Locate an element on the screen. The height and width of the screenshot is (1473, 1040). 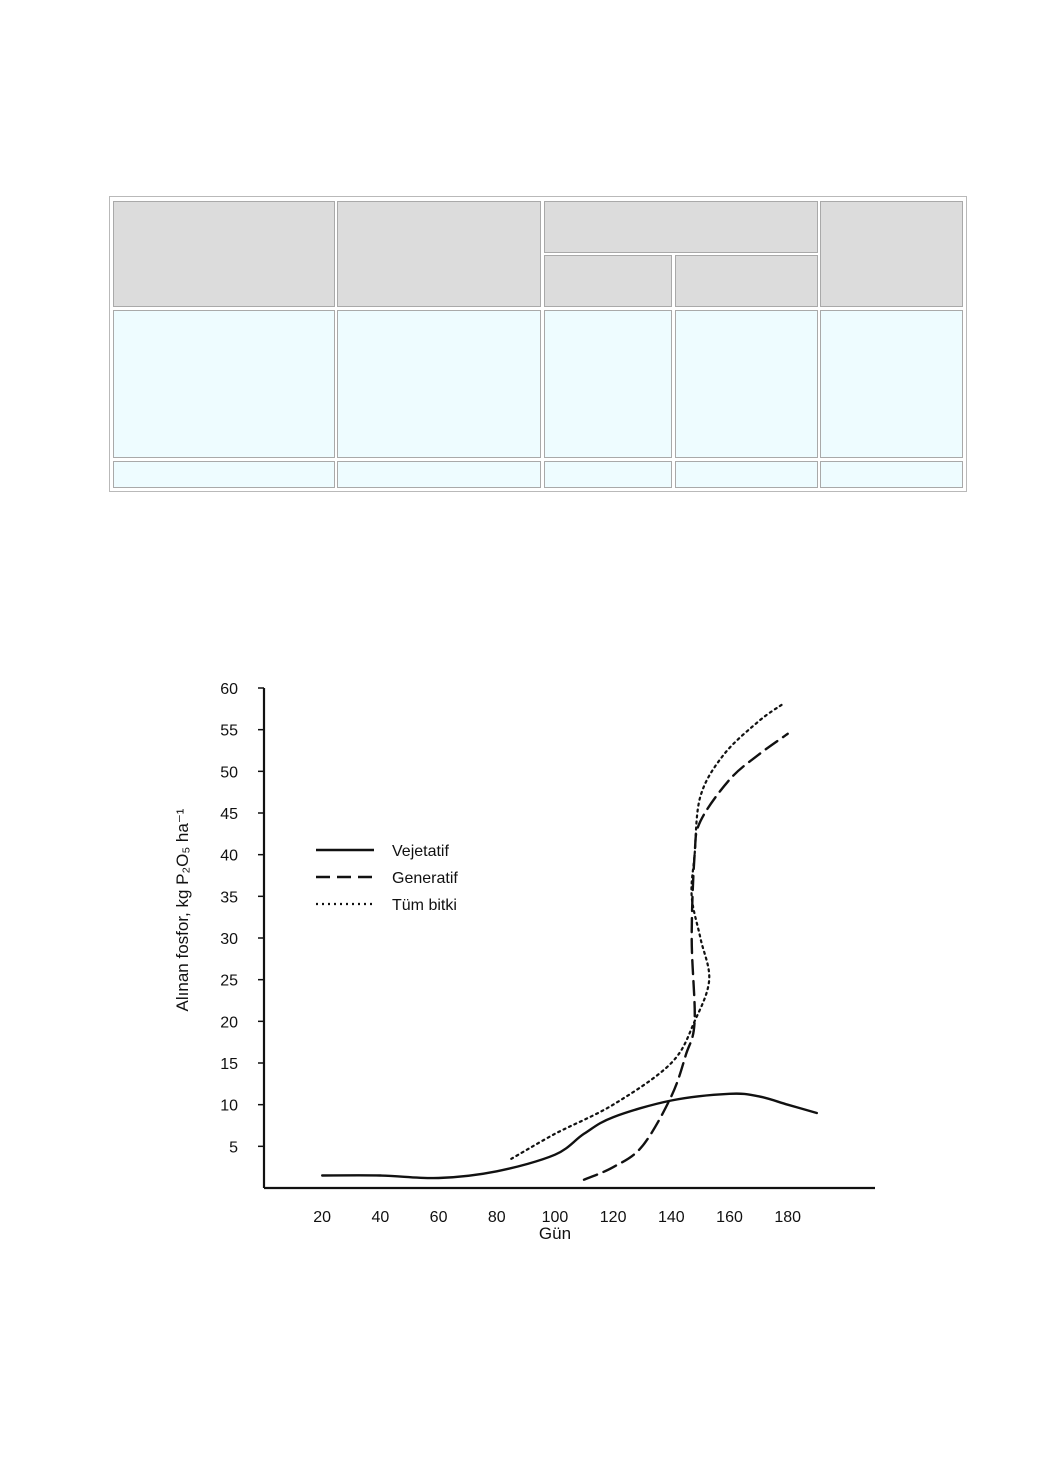
x-axis-ticks: 20 40 60 80 100 120 140 160 180 is located at coordinates (557, 1217).